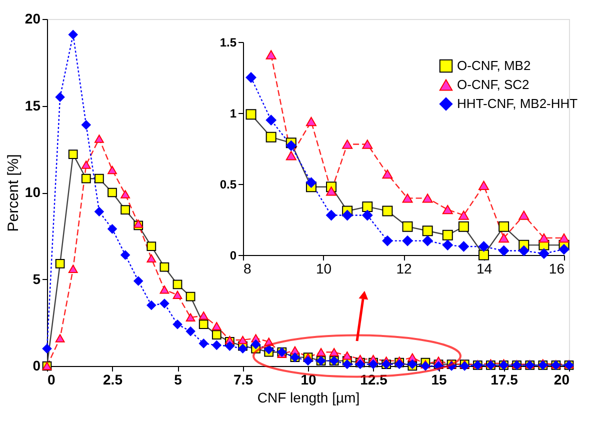 This screenshot has width=598, height=430. Describe the element at coordinates (233, 113) in the screenshot. I see `y-tick-label: 1` at that location.